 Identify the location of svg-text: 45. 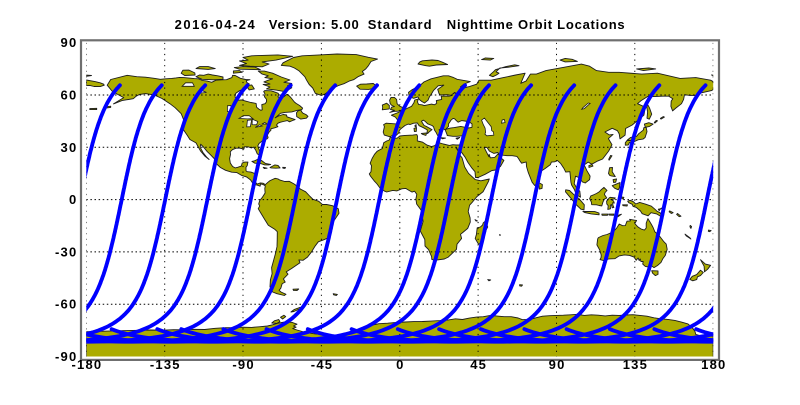
(478, 364).